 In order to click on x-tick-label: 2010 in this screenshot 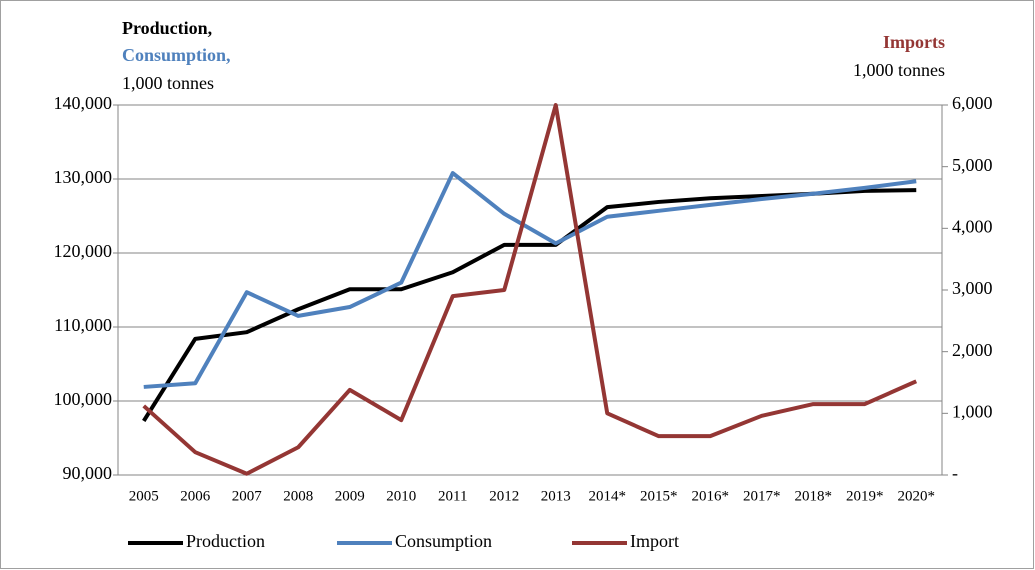, I will do `click(401, 496)`.